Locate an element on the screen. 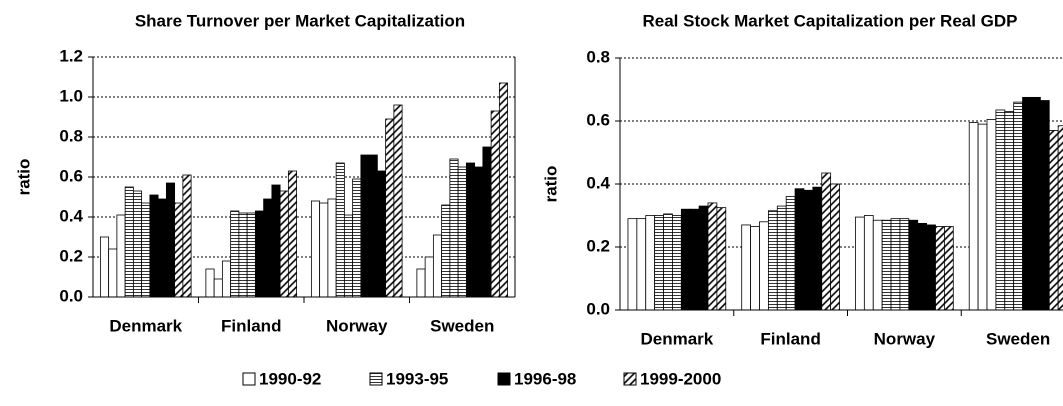  legend-label: 1993-95 is located at coordinates (417, 378).